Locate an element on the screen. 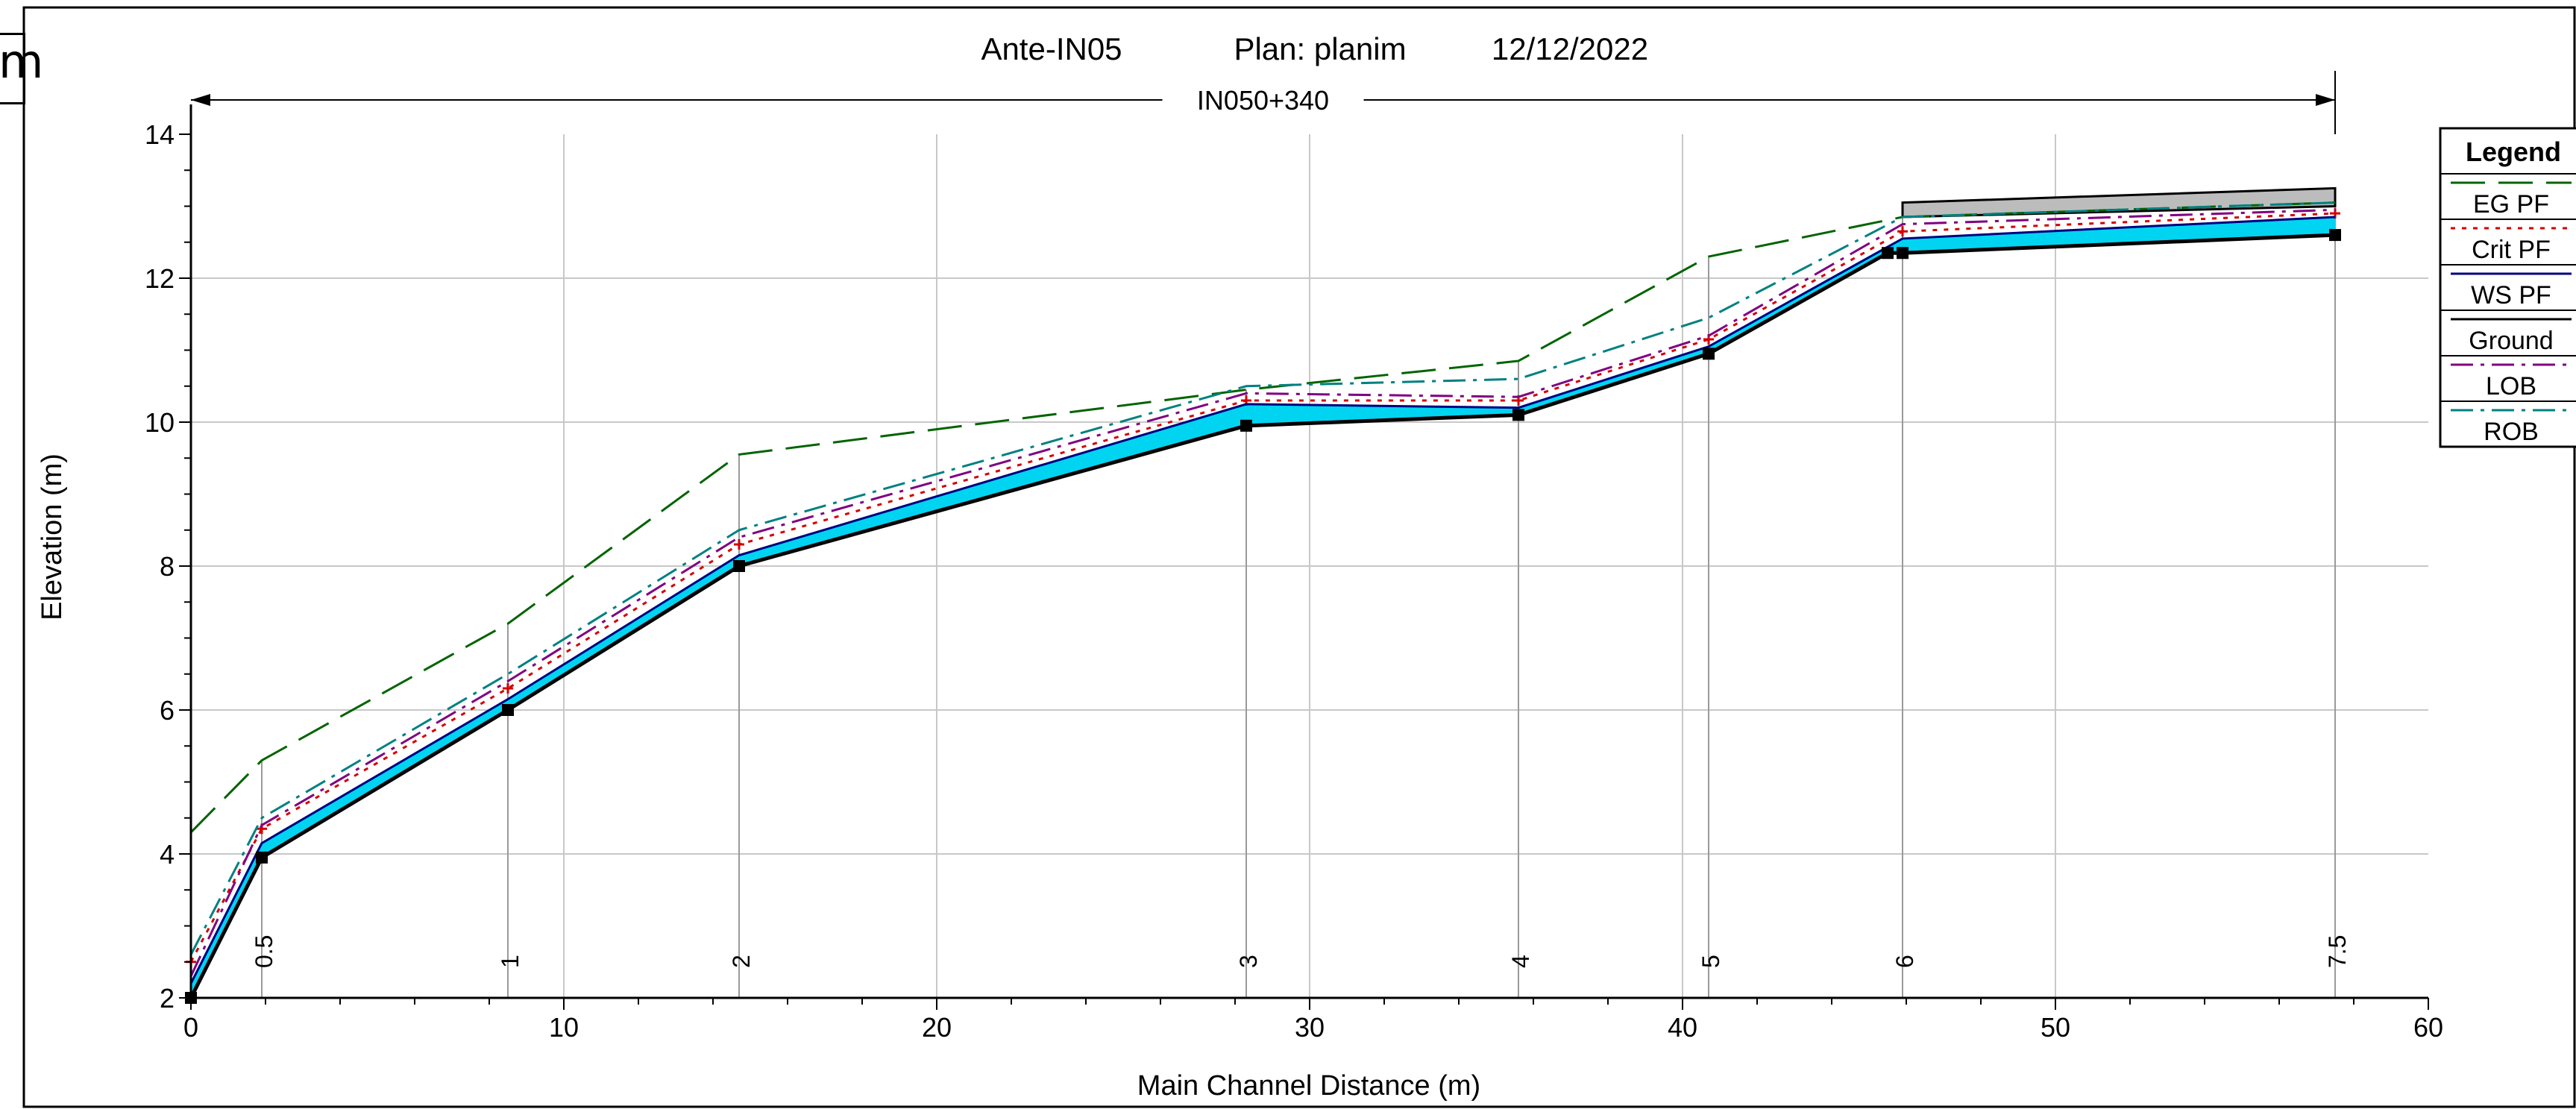 The width and height of the screenshot is (2576, 1109). legend-entry: WS PF is located at coordinates (2511, 295).